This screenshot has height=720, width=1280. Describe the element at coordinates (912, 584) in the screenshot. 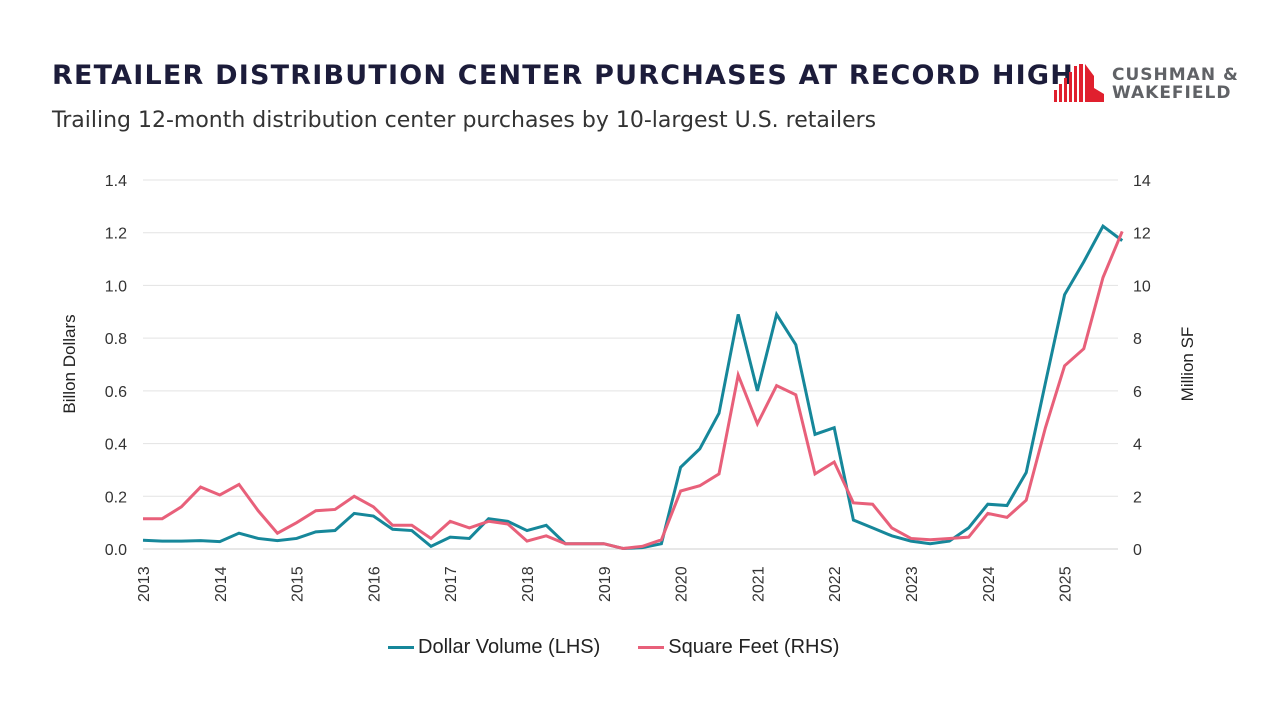

I see `x-tick-label: 2023` at that location.